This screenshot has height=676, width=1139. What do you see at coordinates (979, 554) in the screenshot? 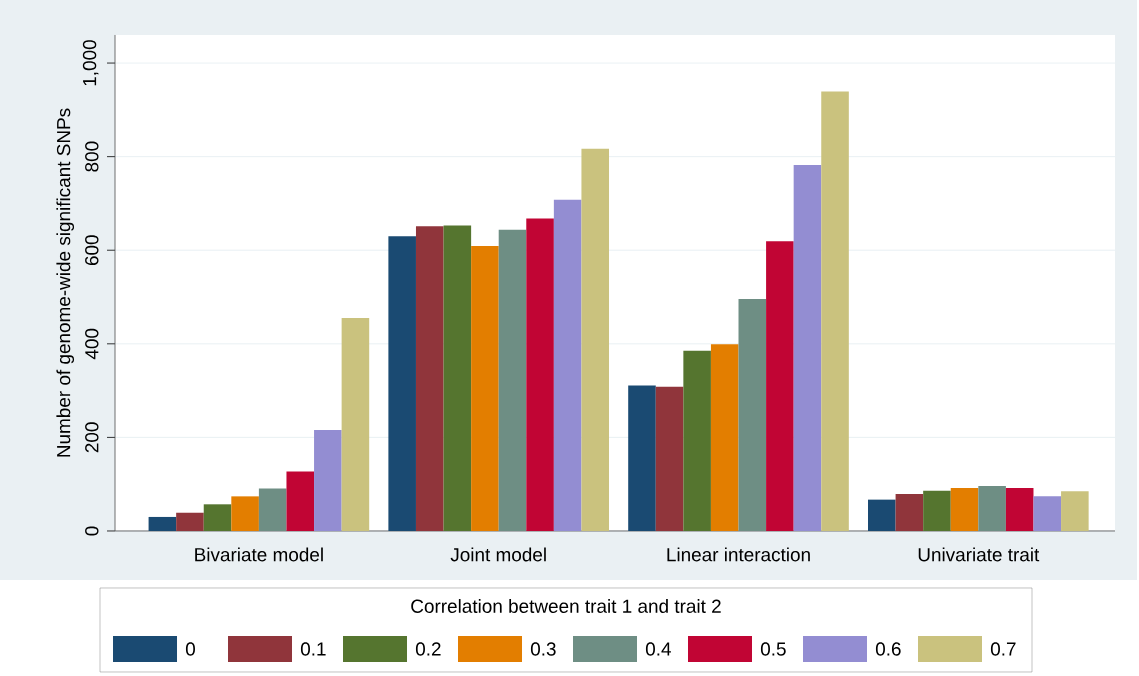
I see `x-tick-label: Univariate trait` at bounding box center [979, 554].